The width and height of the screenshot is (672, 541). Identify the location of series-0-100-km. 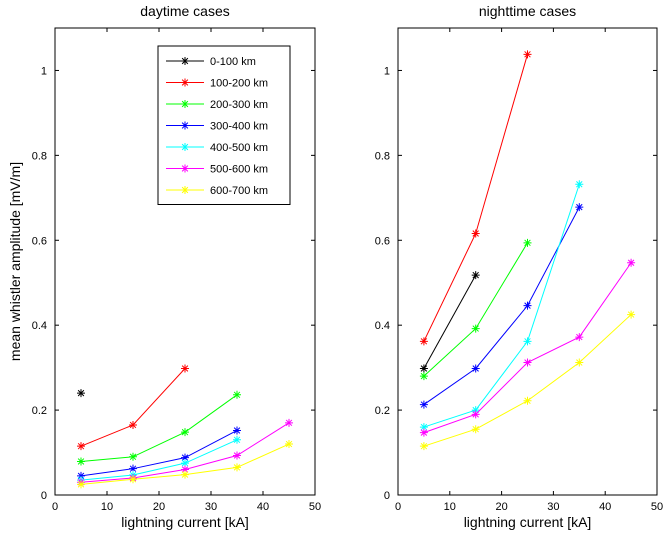
(449, 322).